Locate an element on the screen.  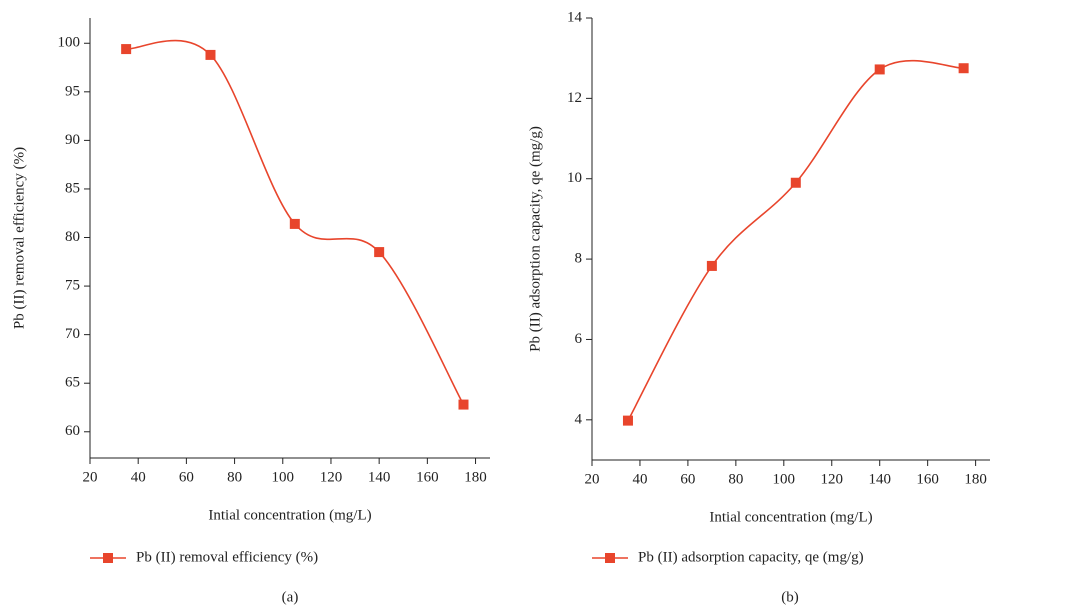
legend-label: Pb (II) removal efficiency (%) is located at coordinates (227, 557).